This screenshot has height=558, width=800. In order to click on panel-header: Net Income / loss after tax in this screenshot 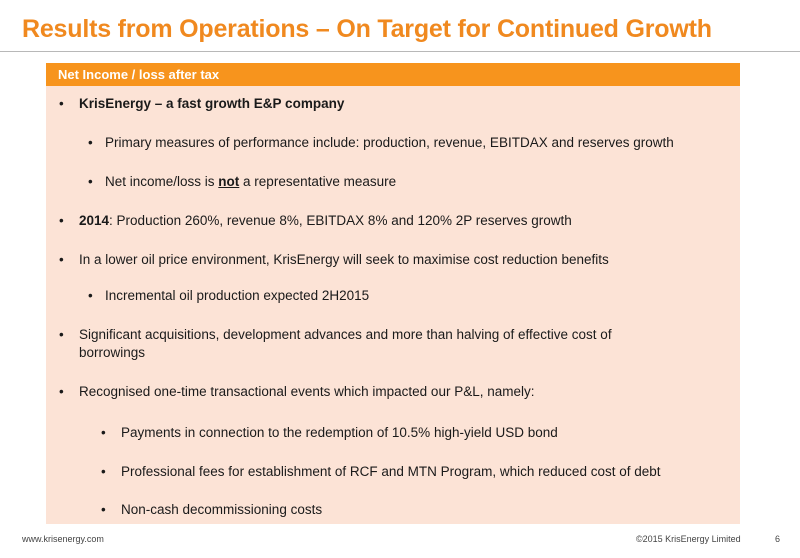, I will do `click(393, 74)`.